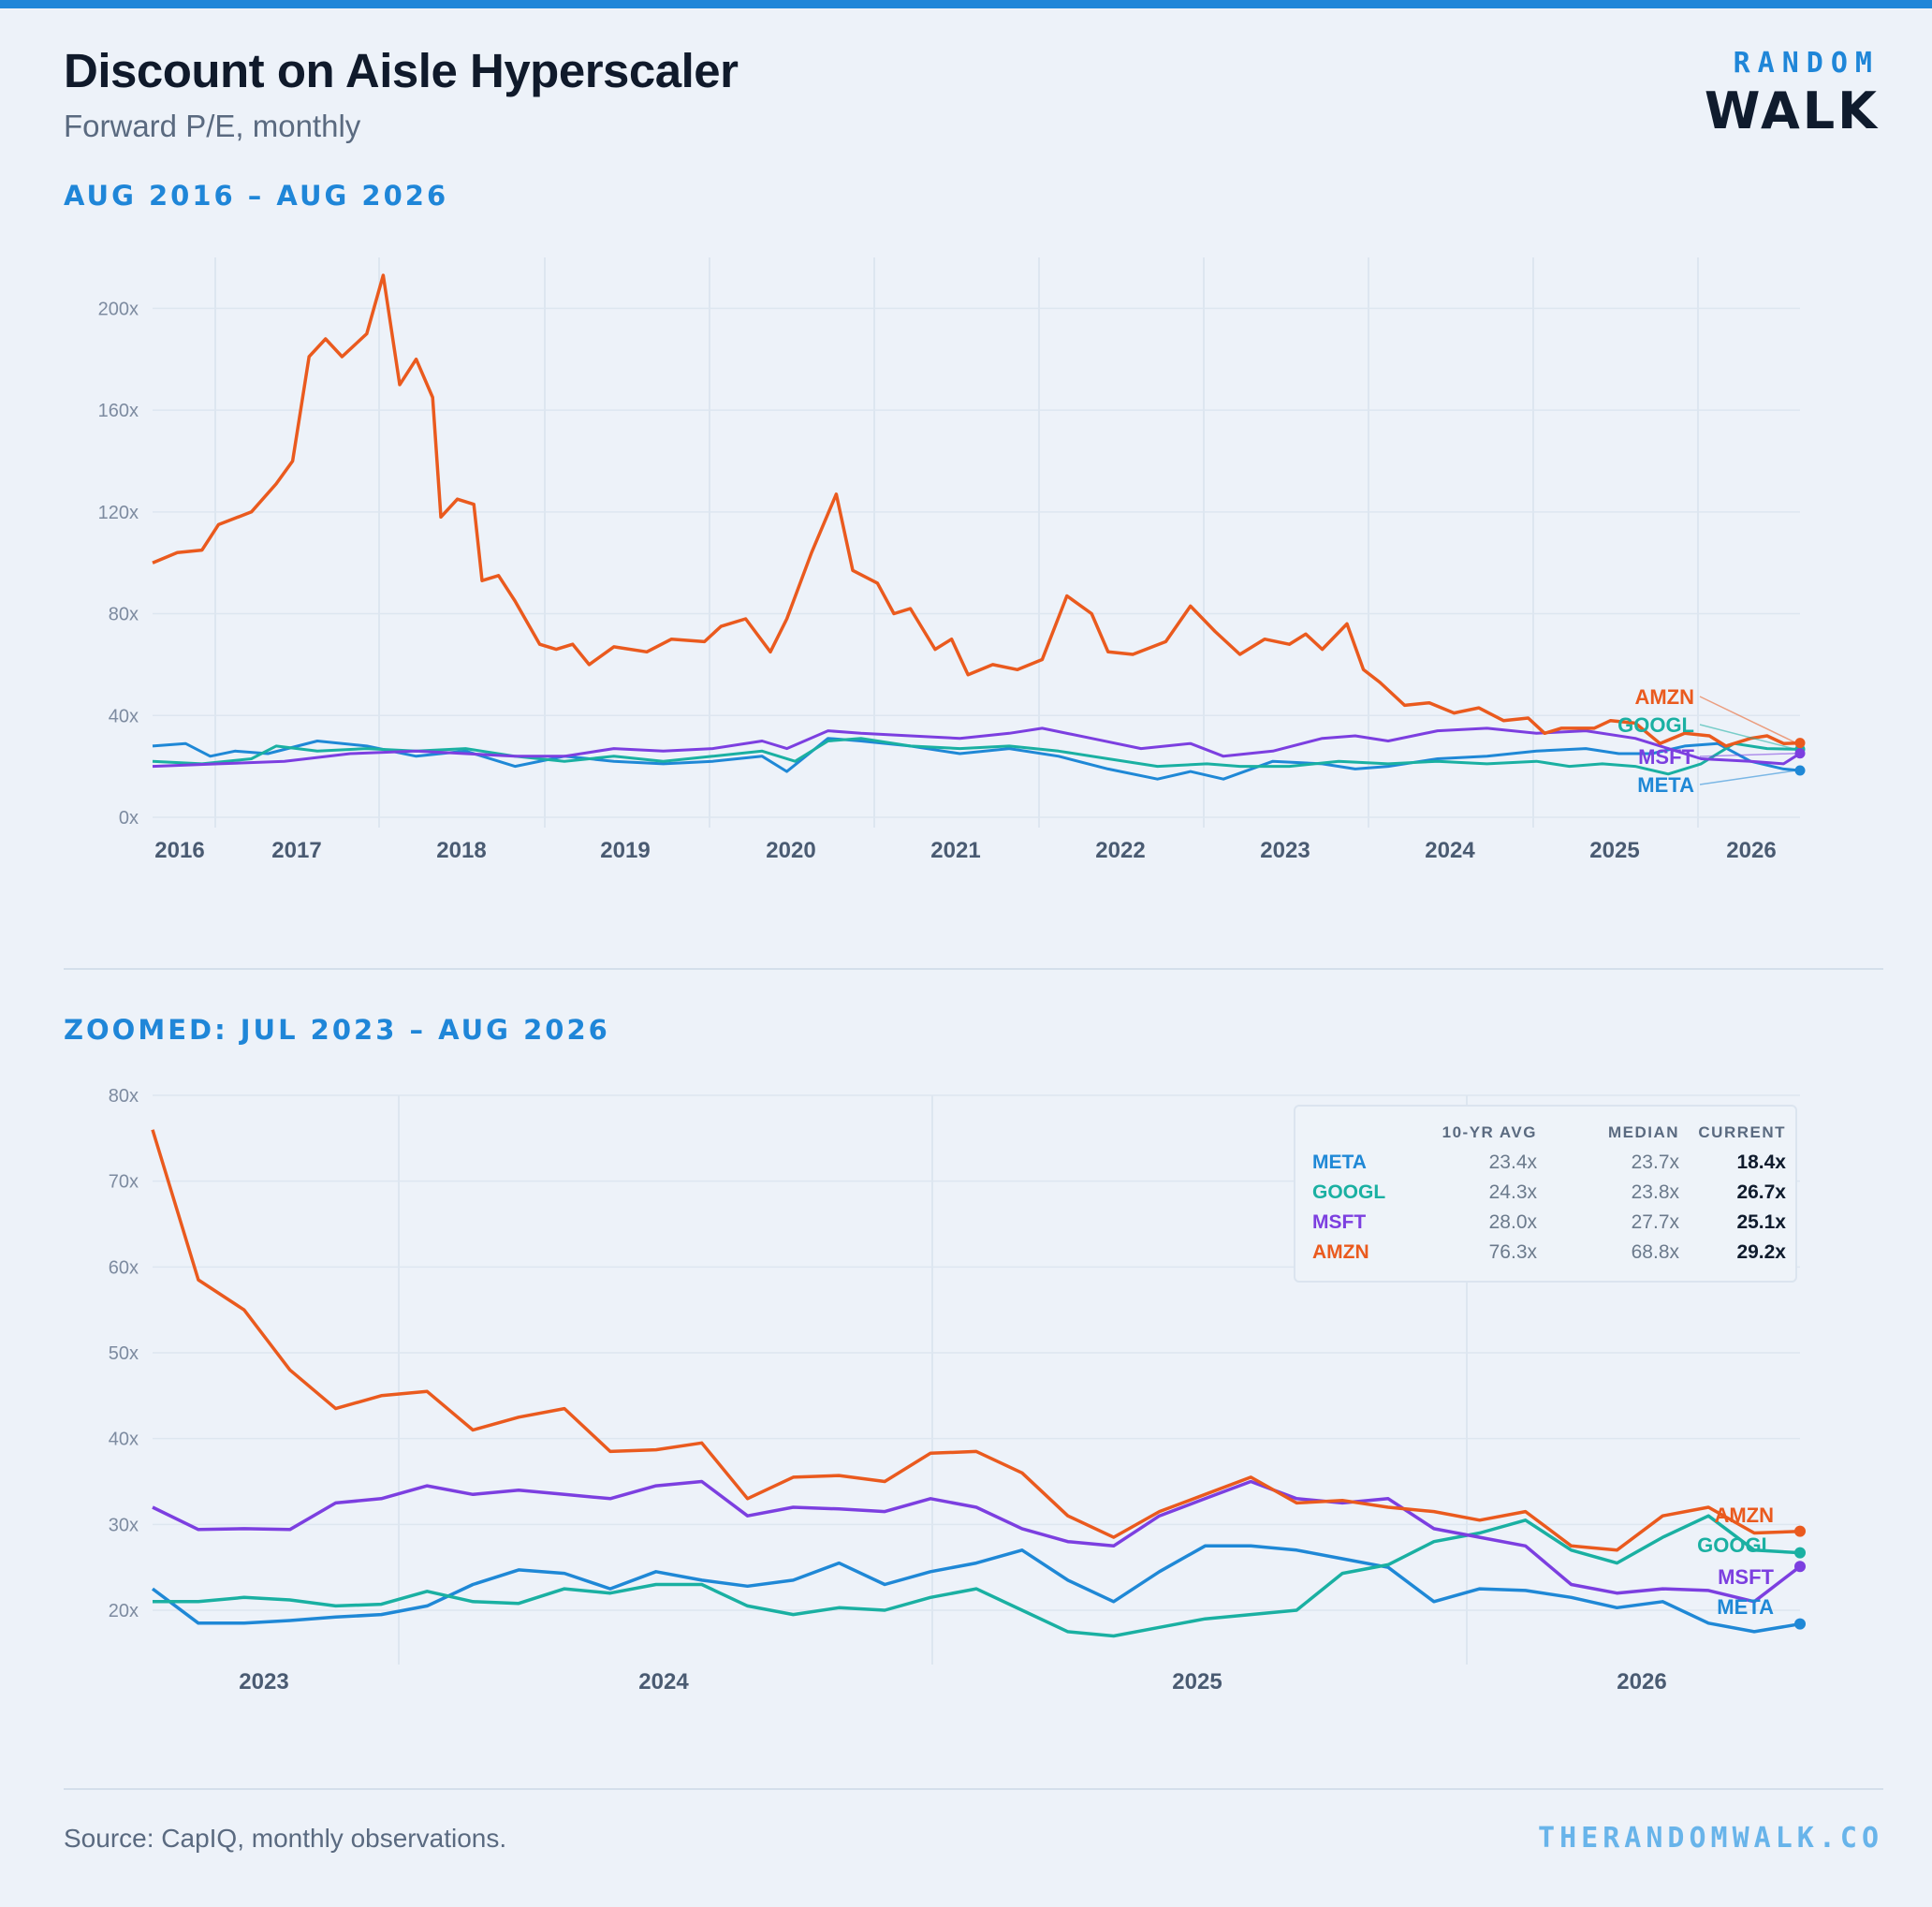  I want to click on stats-ticker: AMZN, so click(1340, 1252).